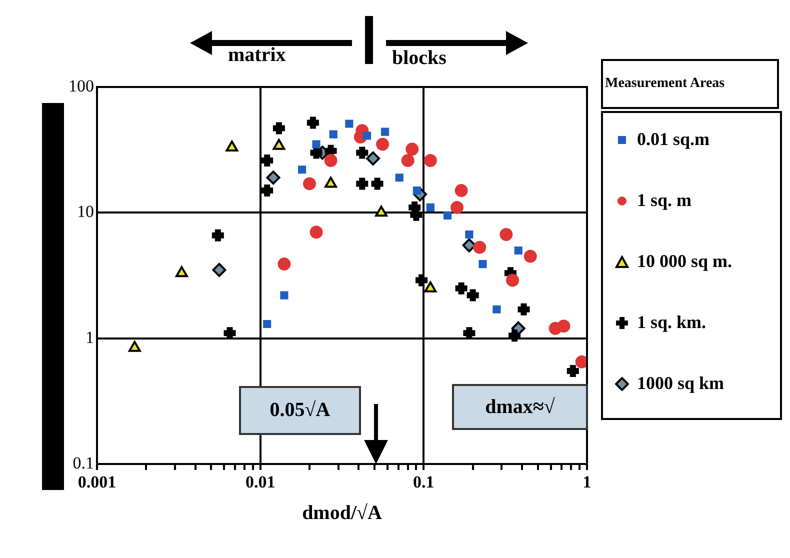  Describe the element at coordinates (680, 383) in the screenshot. I see `legend-label: 1000 sq km` at that location.